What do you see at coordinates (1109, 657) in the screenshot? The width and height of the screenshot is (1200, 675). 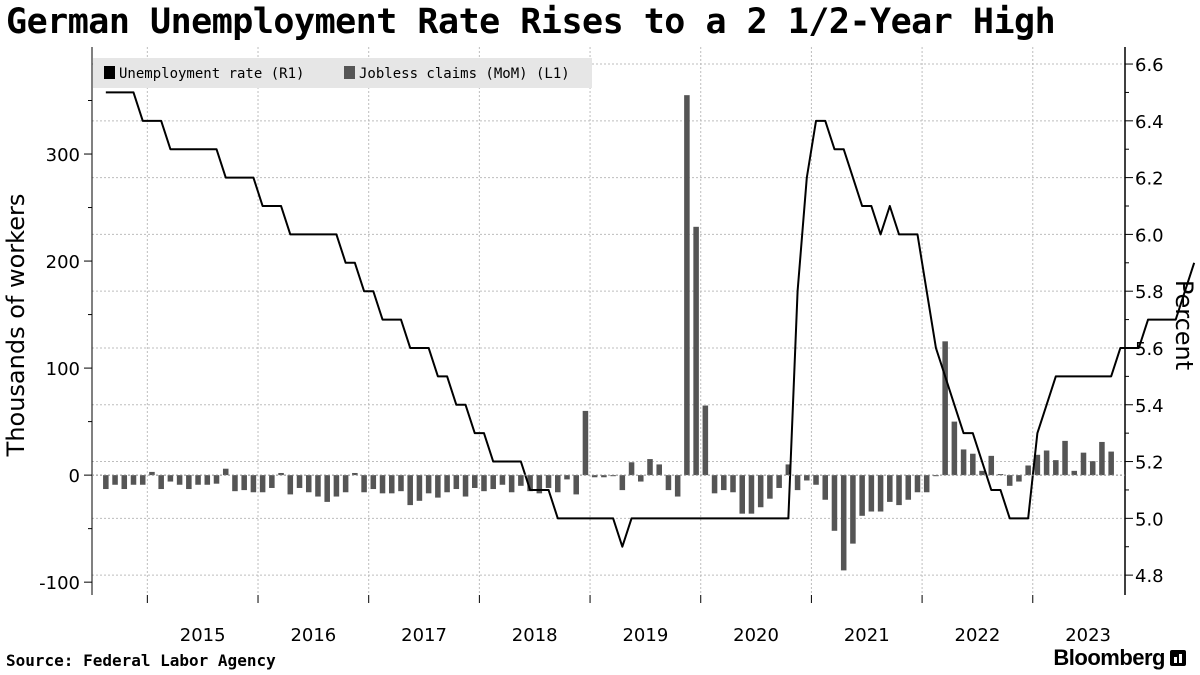 I see `brand-name: Bloomberg` at bounding box center [1109, 657].